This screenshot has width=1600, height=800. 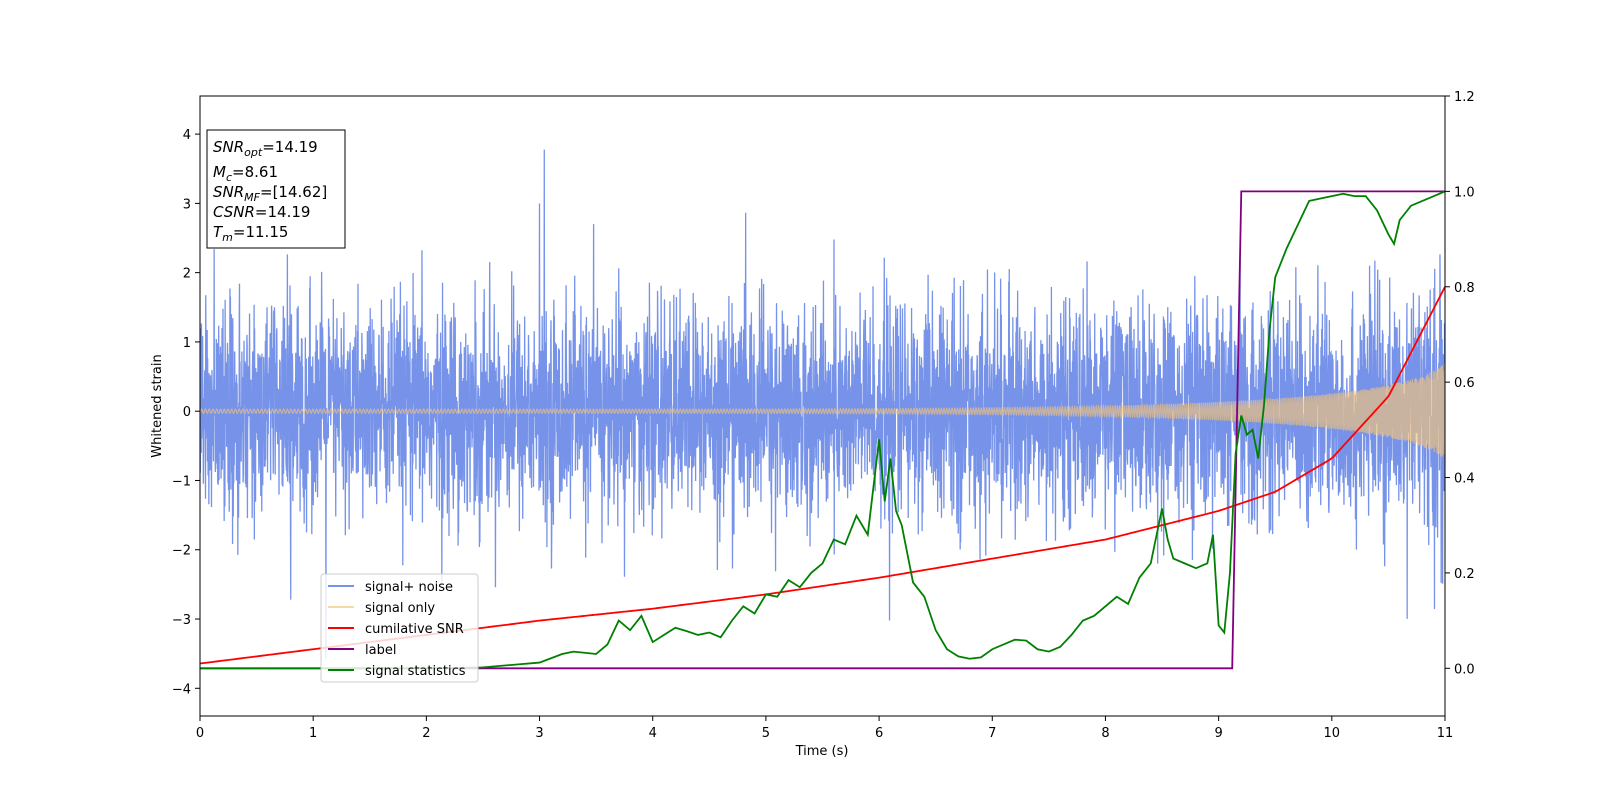 I want to click on annotation-line: SNRMF=[14.62], so click(x=270, y=193).